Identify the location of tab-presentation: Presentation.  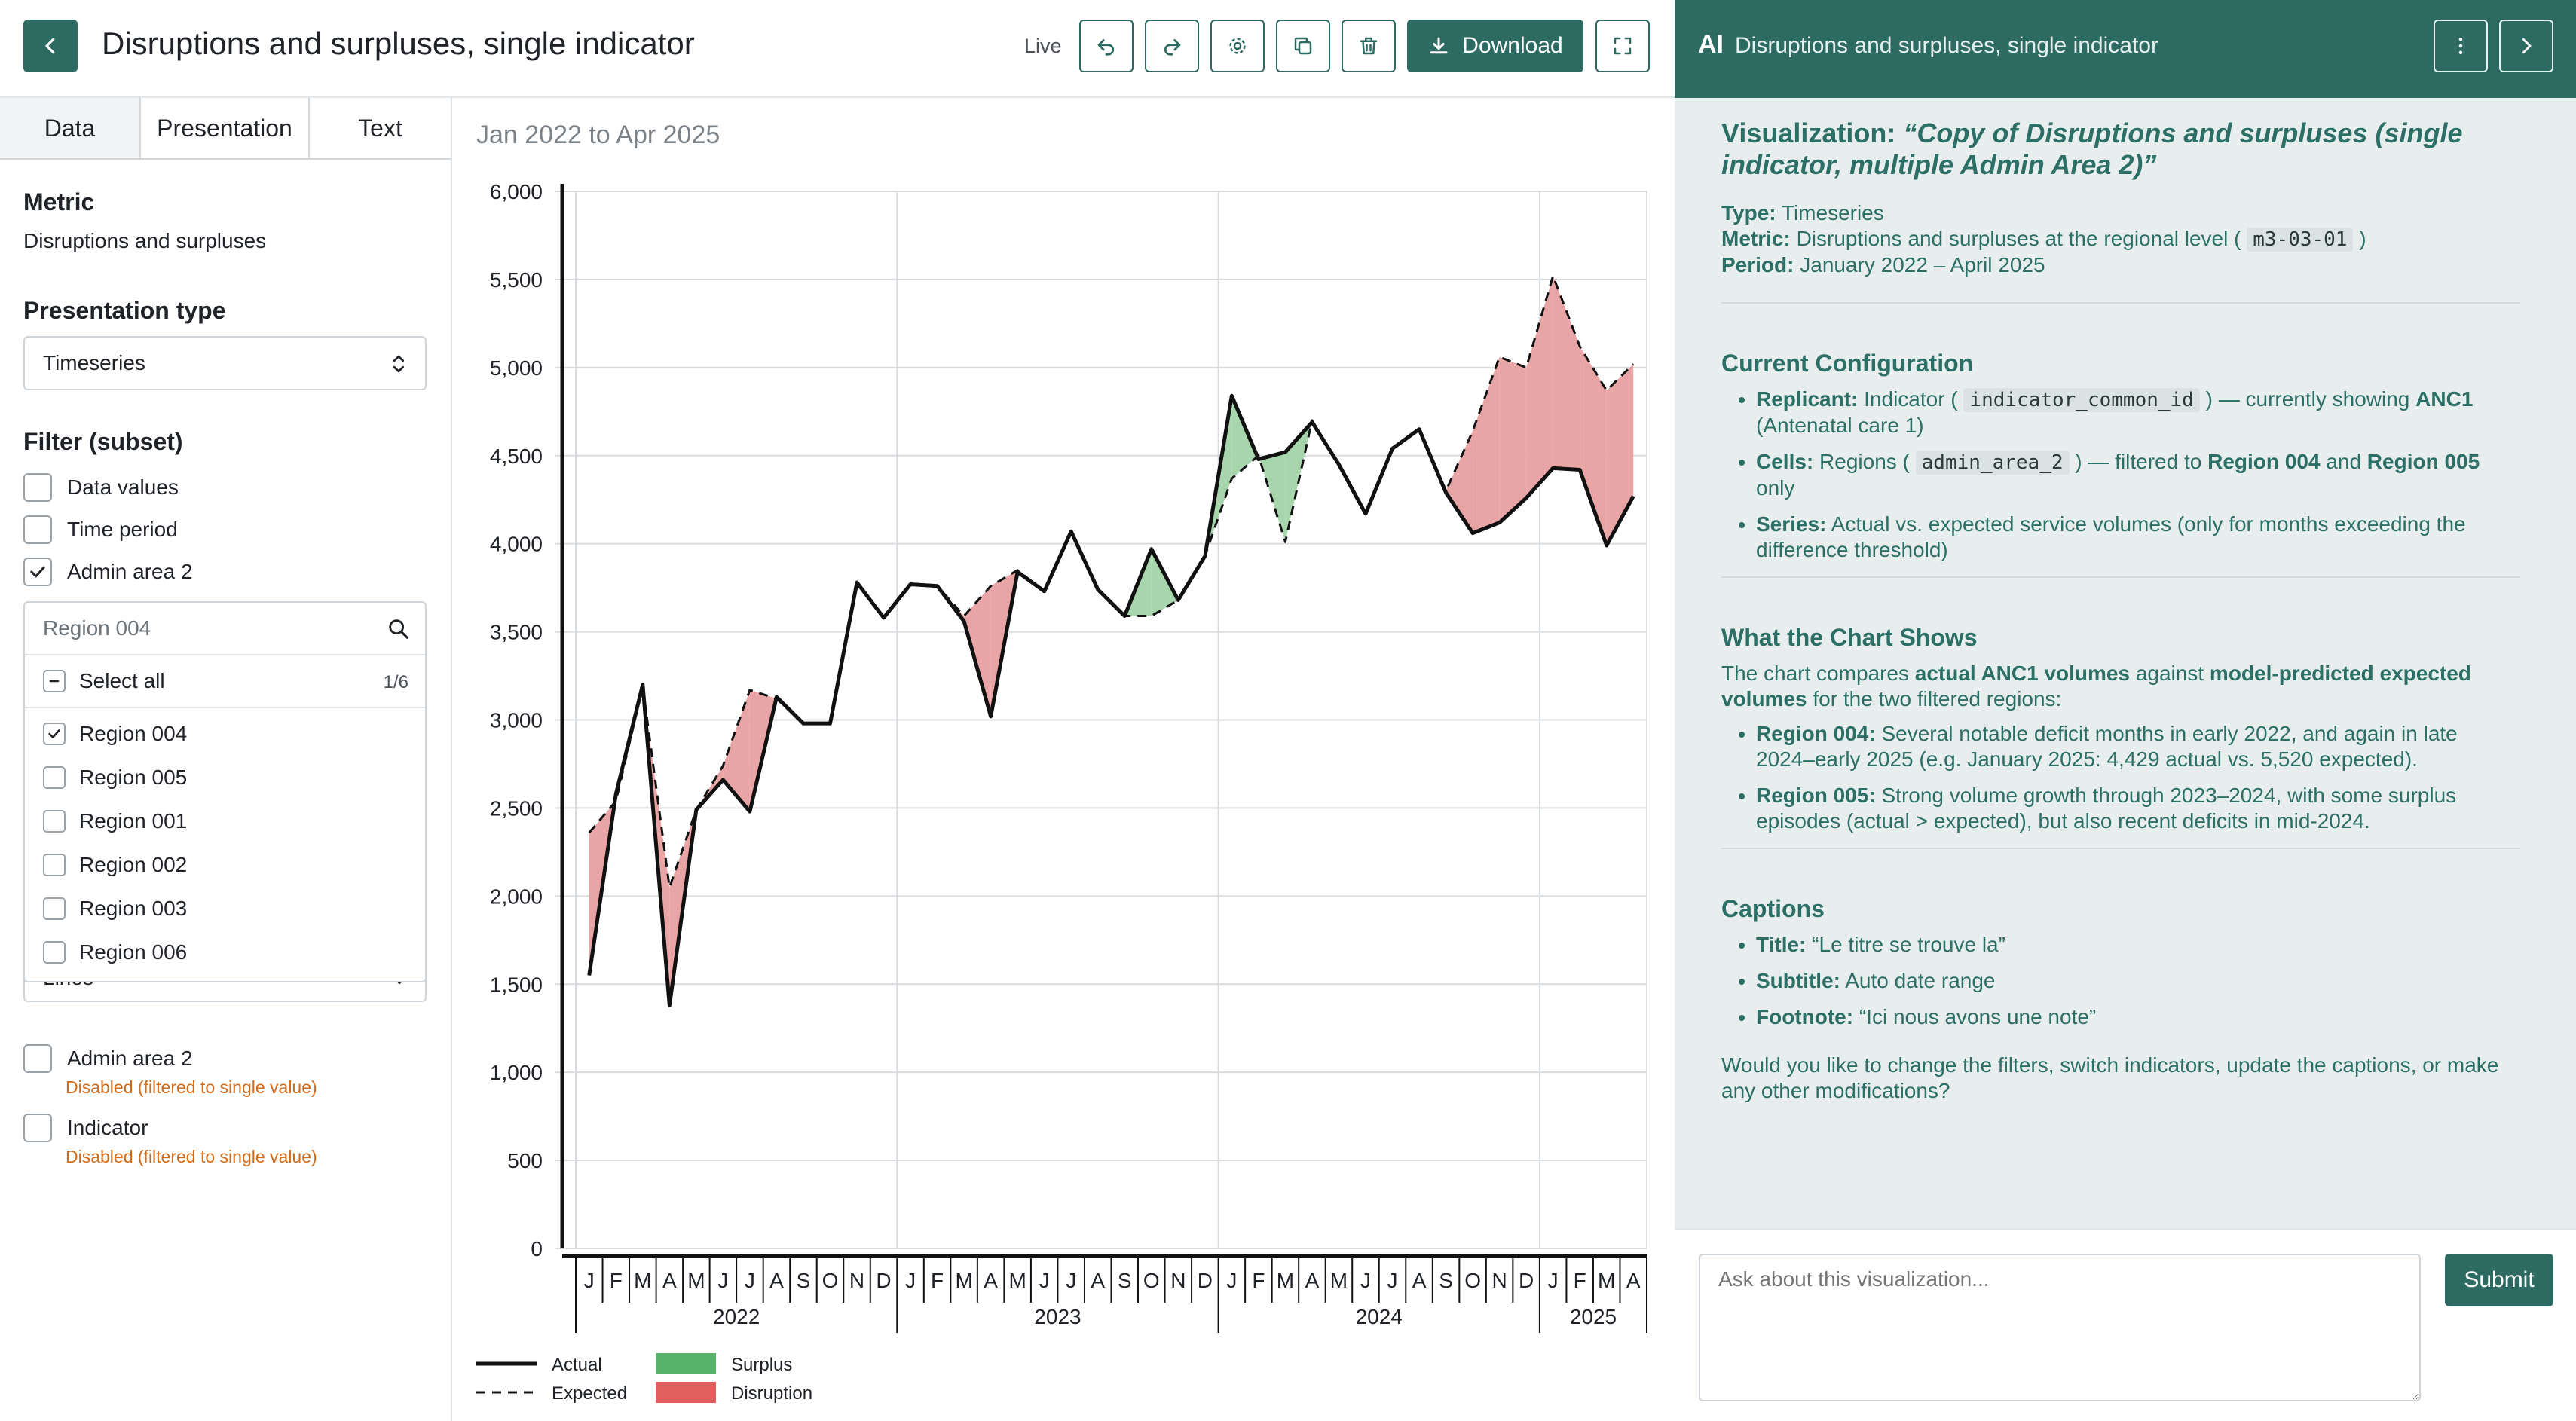
(226, 128).